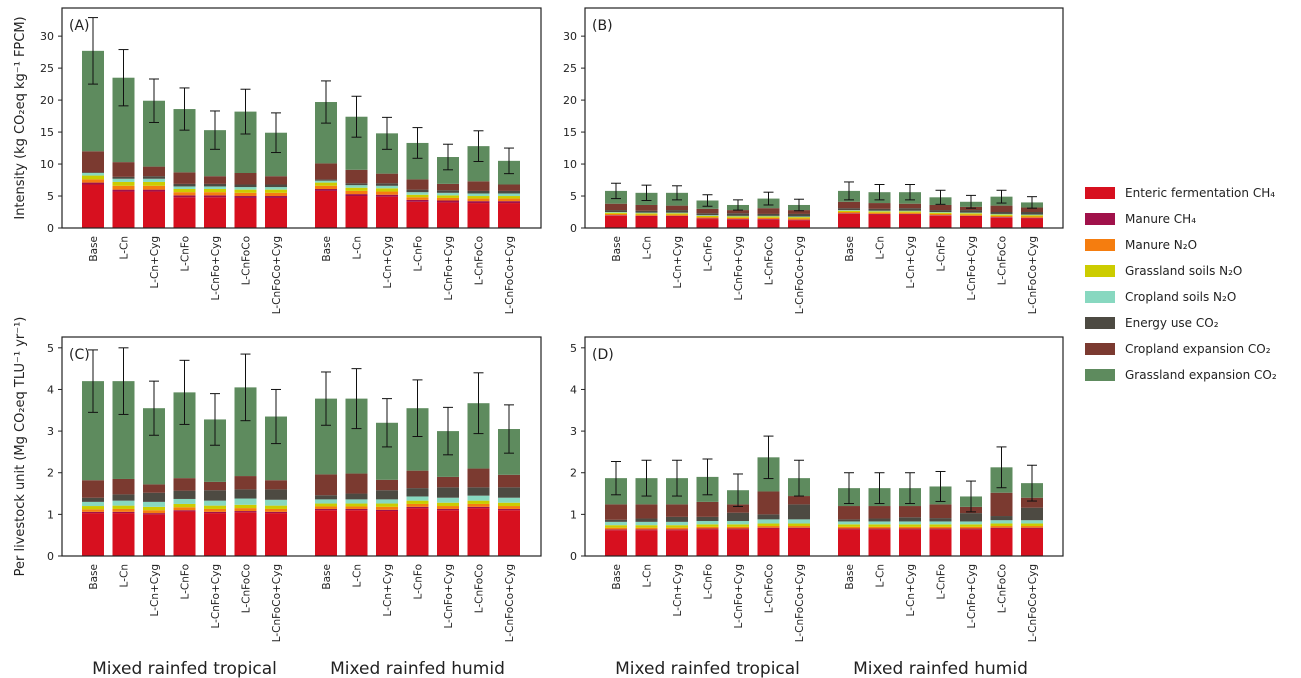 The height and width of the screenshot is (678, 1301). Describe the element at coordinates (47, 132) in the screenshot. I see `y-tick-label: 15` at that location.